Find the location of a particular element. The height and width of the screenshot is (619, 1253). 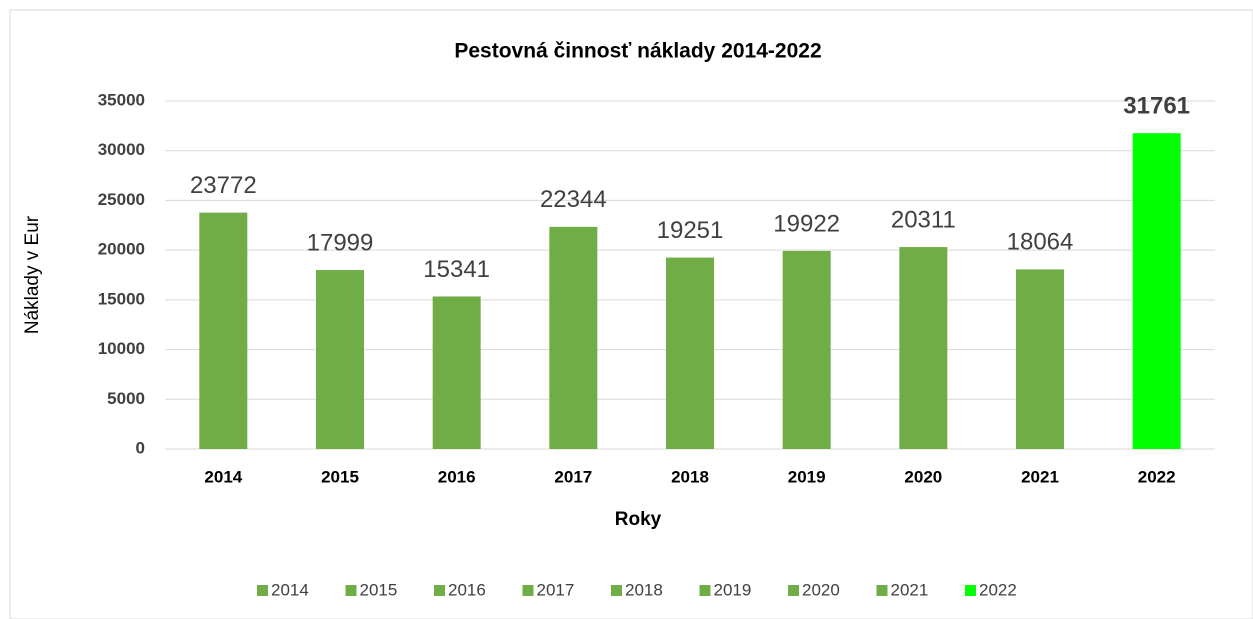

x-tick-label: 2022 is located at coordinates (1157, 476).